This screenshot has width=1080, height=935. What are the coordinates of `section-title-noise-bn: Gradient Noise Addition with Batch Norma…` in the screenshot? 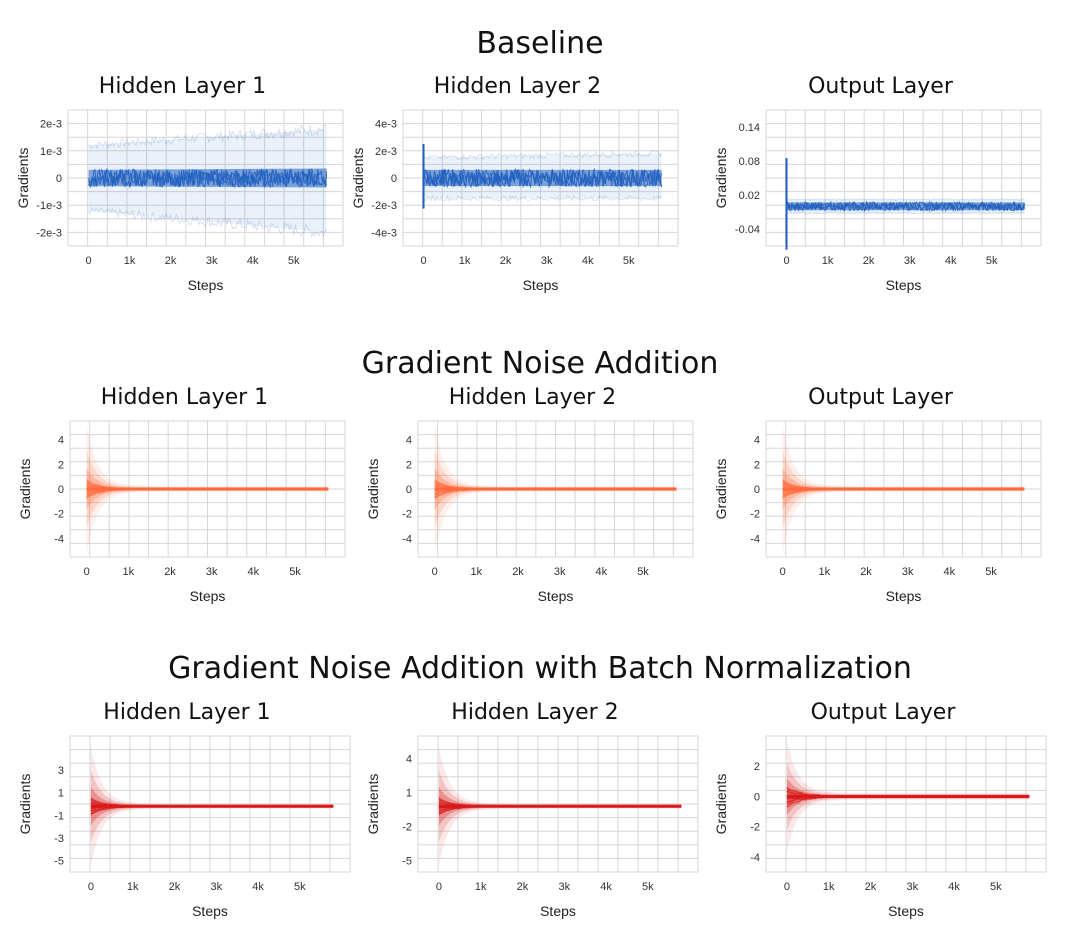 It's located at (540, 668).